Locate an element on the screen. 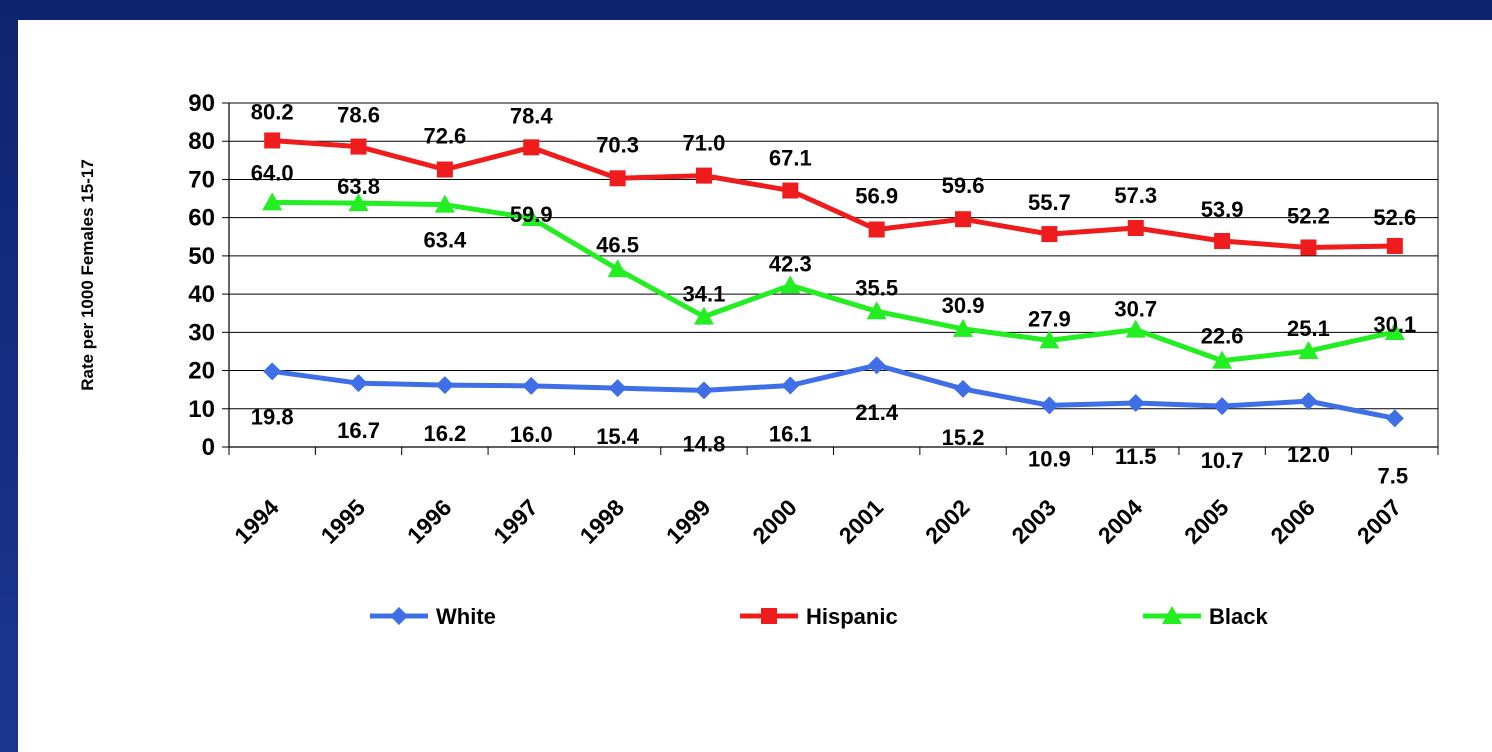  black-data-label: 27.9 is located at coordinates (1049, 318).